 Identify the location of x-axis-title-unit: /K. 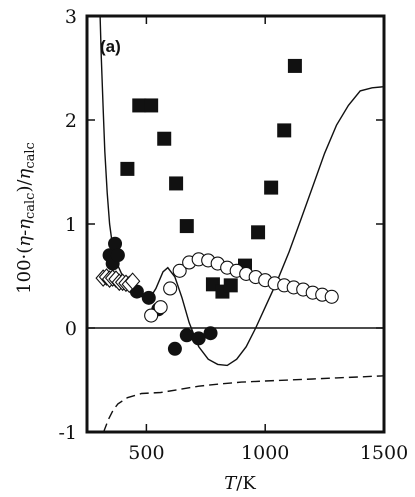
(246, 483).